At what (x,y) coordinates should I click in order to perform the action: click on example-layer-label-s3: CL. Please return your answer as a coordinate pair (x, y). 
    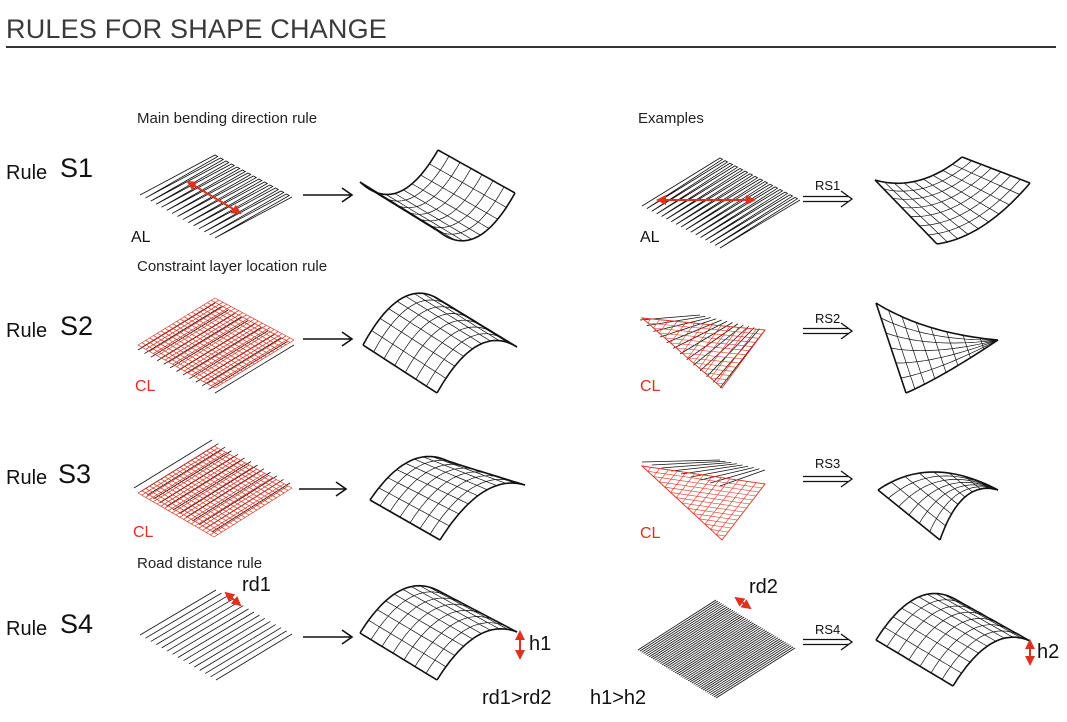
    Looking at the image, I should click on (650, 533).